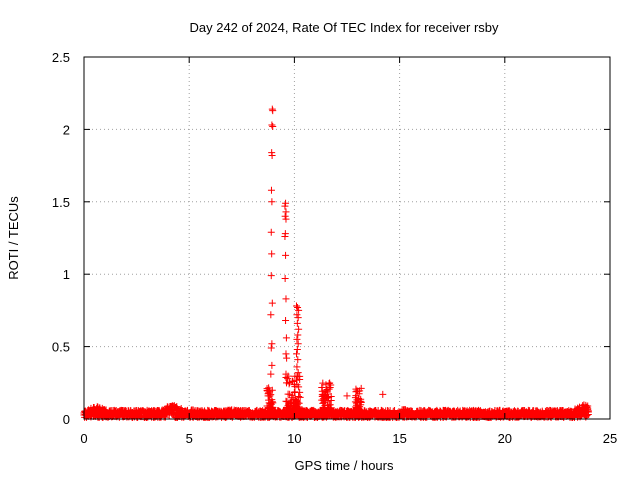 Image resolution: width=640 pixels, height=480 pixels. I want to click on y-tick-label: 2, so click(66, 129).